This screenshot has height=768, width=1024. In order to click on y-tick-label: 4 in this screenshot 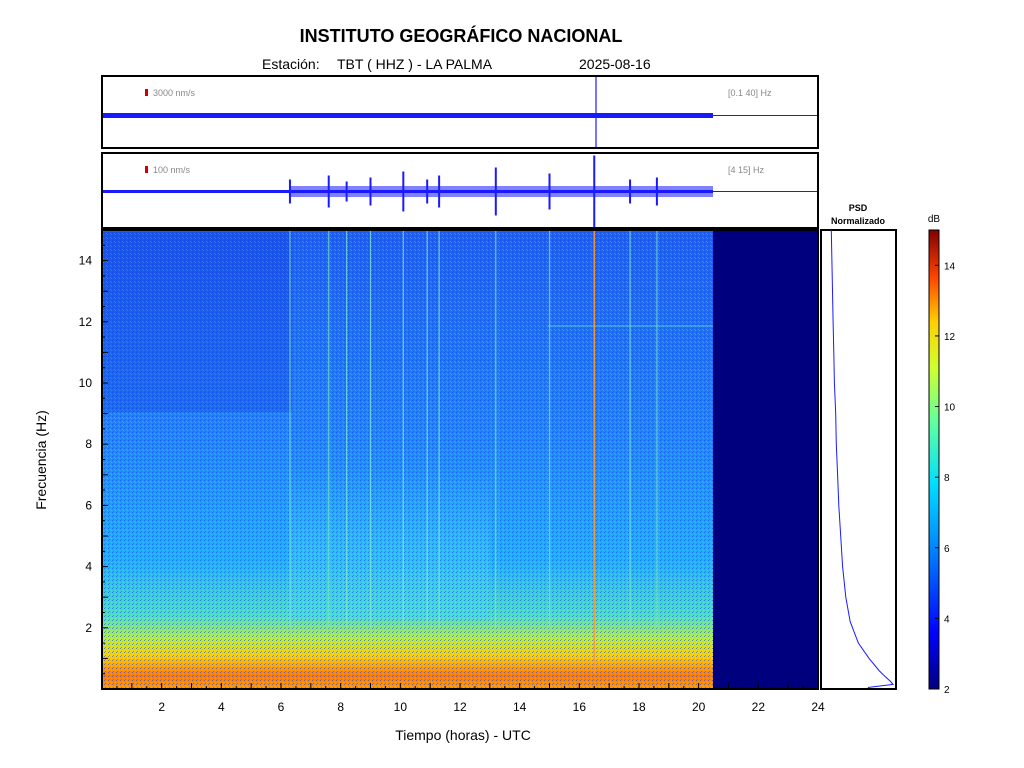, I will do `click(88, 567)`.